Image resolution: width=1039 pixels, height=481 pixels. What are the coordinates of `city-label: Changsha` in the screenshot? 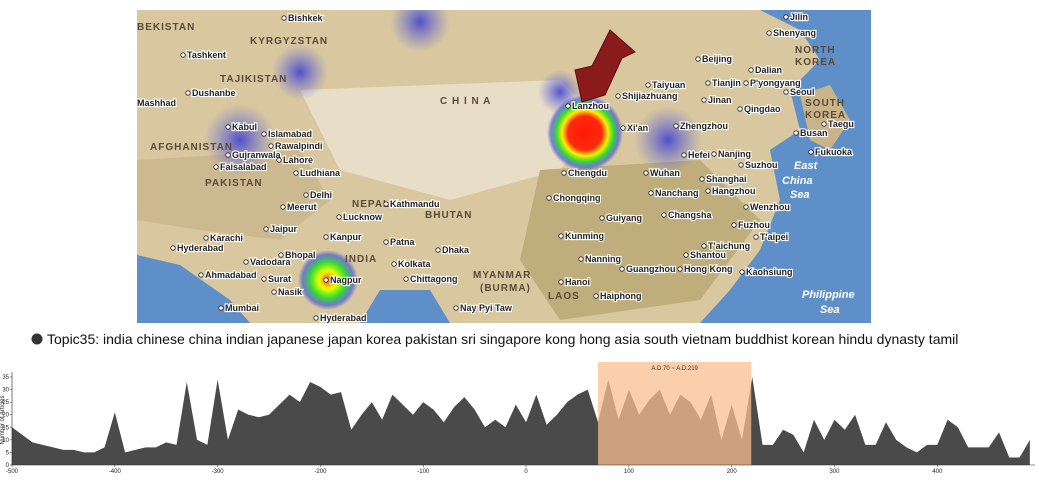 It's located at (690, 215).